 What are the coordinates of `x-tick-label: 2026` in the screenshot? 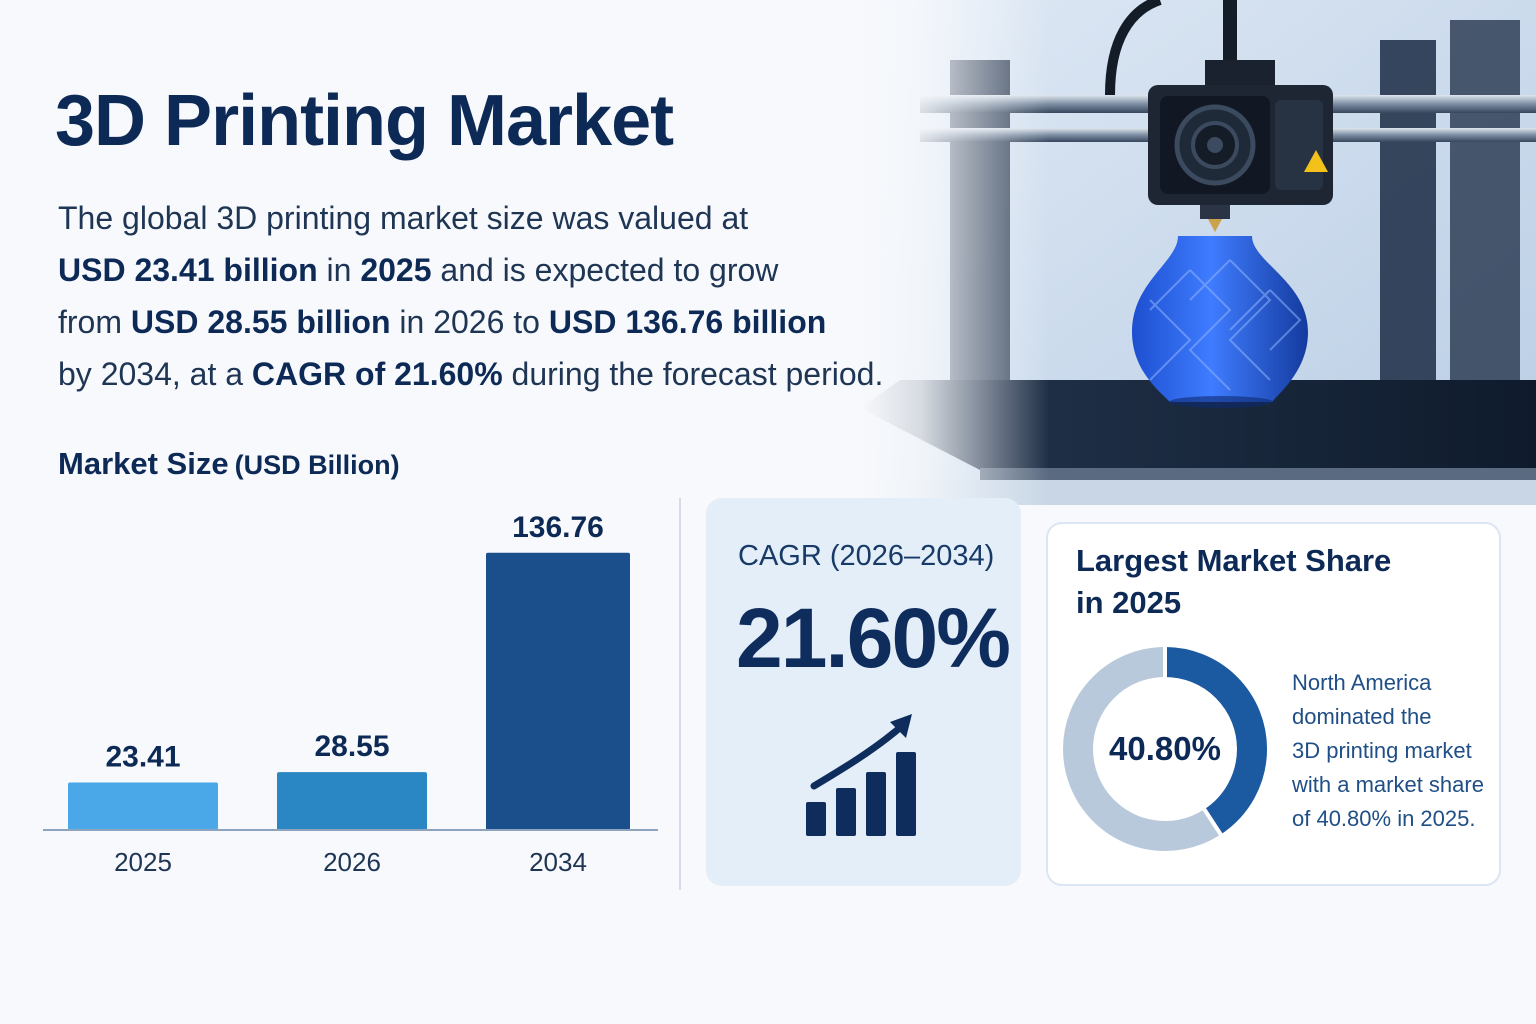 It's located at (352, 862).